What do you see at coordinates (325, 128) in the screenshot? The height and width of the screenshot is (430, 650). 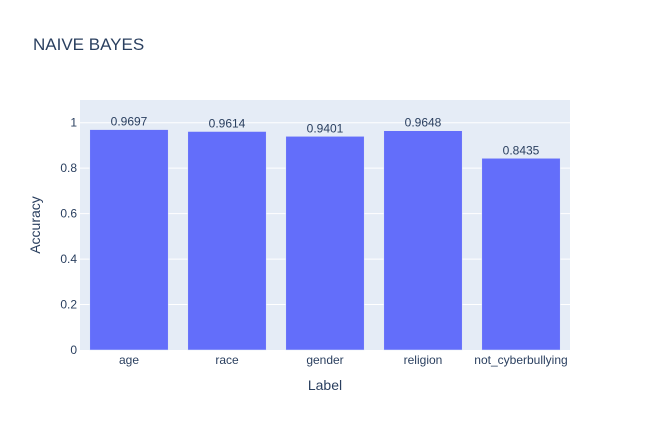 I see `data-label: 0.9401` at bounding box center [325, 128].